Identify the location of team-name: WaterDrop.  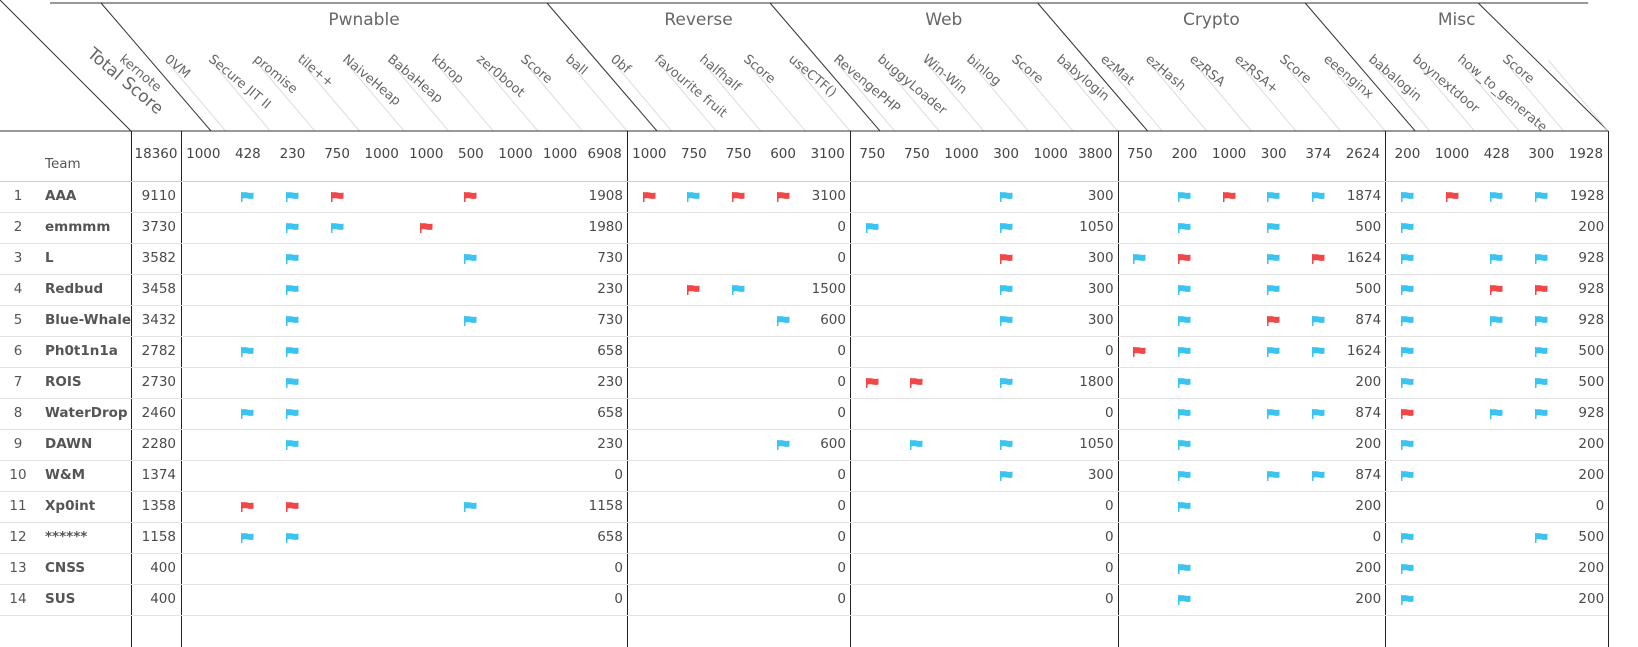
(86, 413).